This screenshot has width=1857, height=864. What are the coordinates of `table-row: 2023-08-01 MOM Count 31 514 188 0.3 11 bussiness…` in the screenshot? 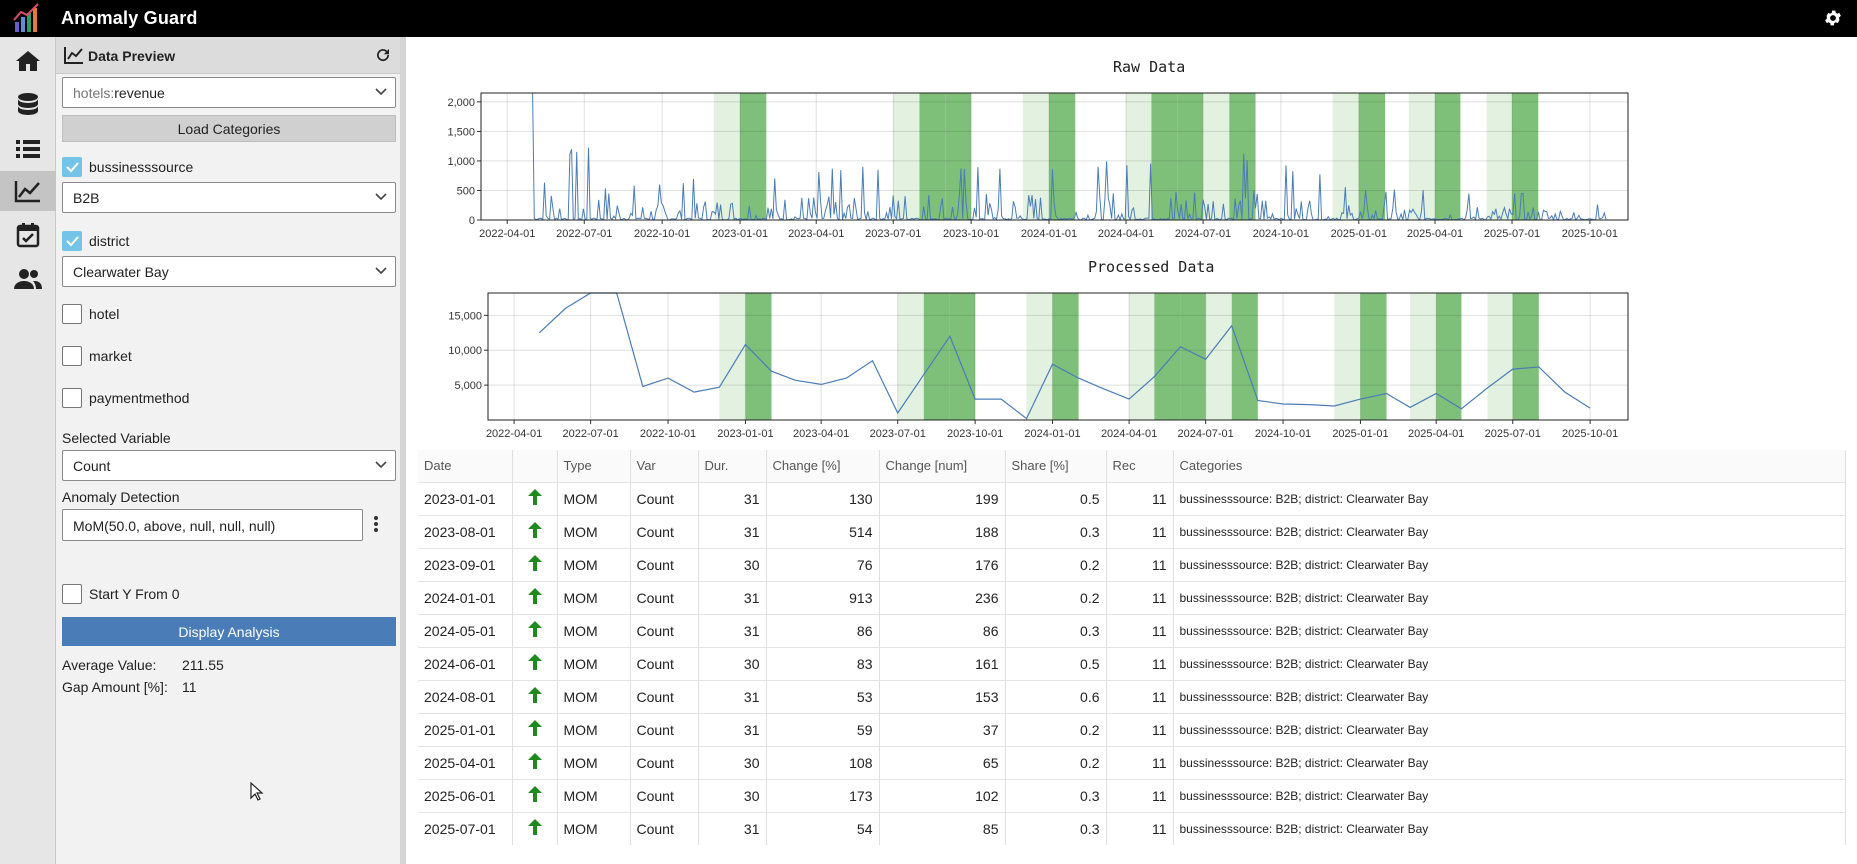 It's located at (1132, 531).